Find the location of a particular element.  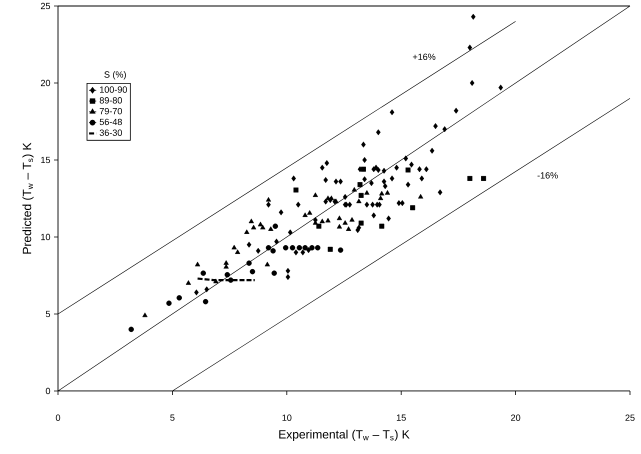

x-tick-label: 5 is located at coordinates (172, 417).